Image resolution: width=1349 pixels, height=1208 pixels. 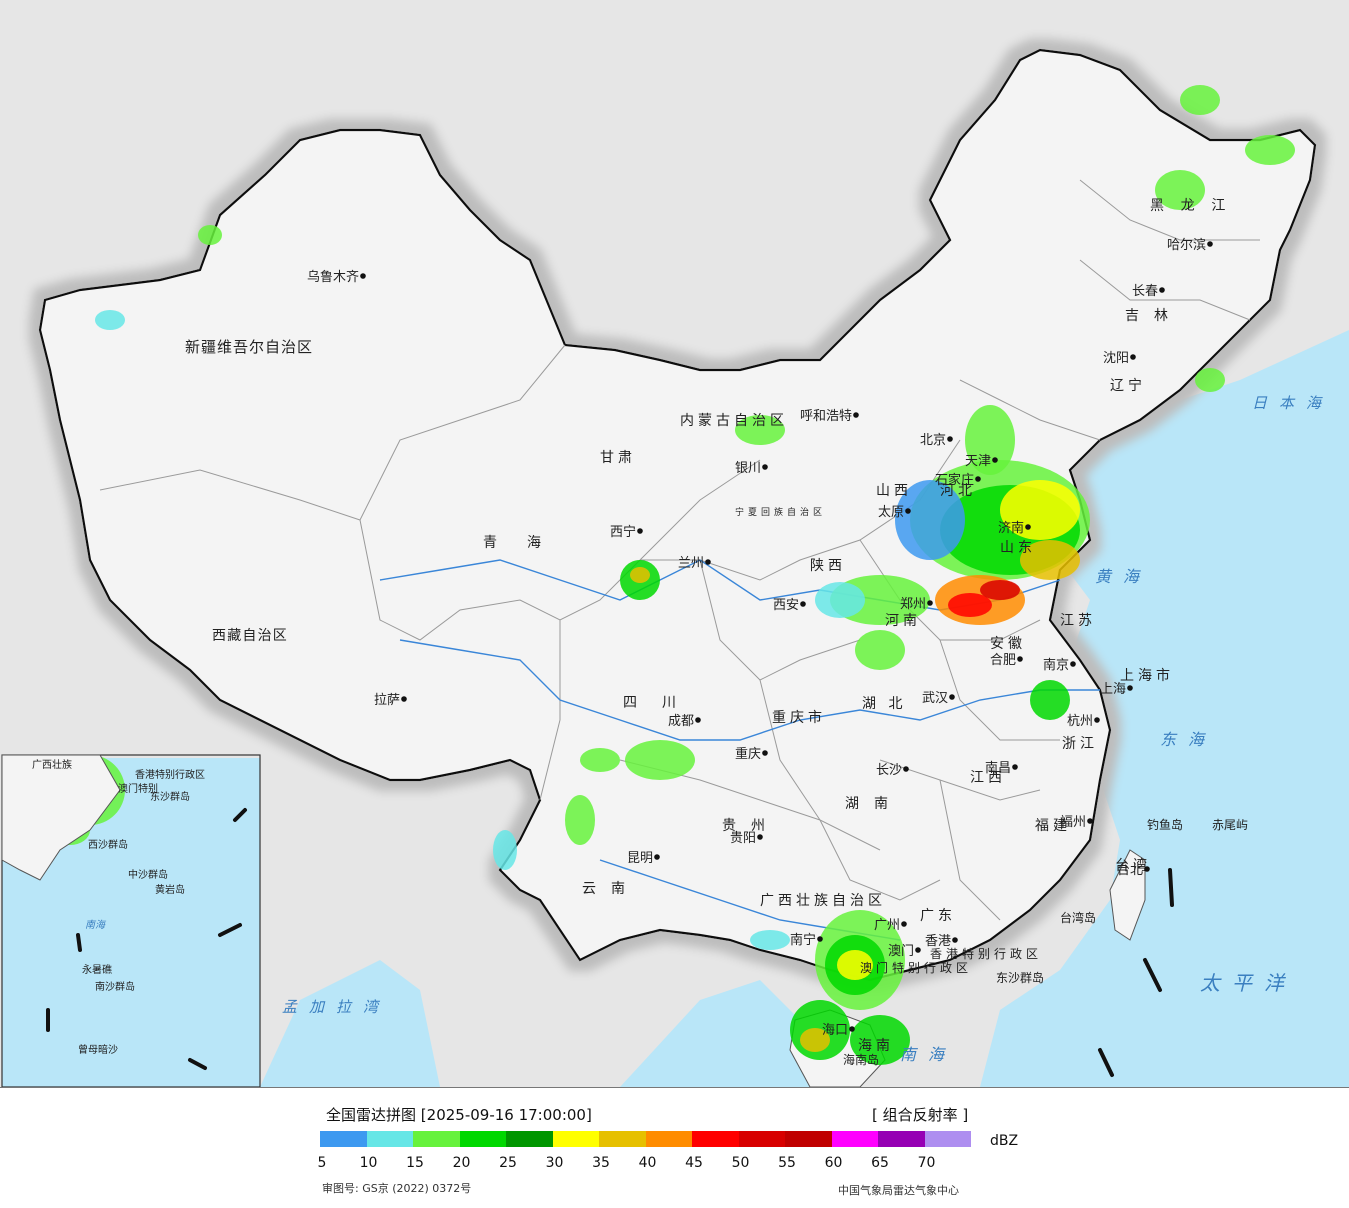 I want to click on region-label: 广东, so click(x=938, y=916).